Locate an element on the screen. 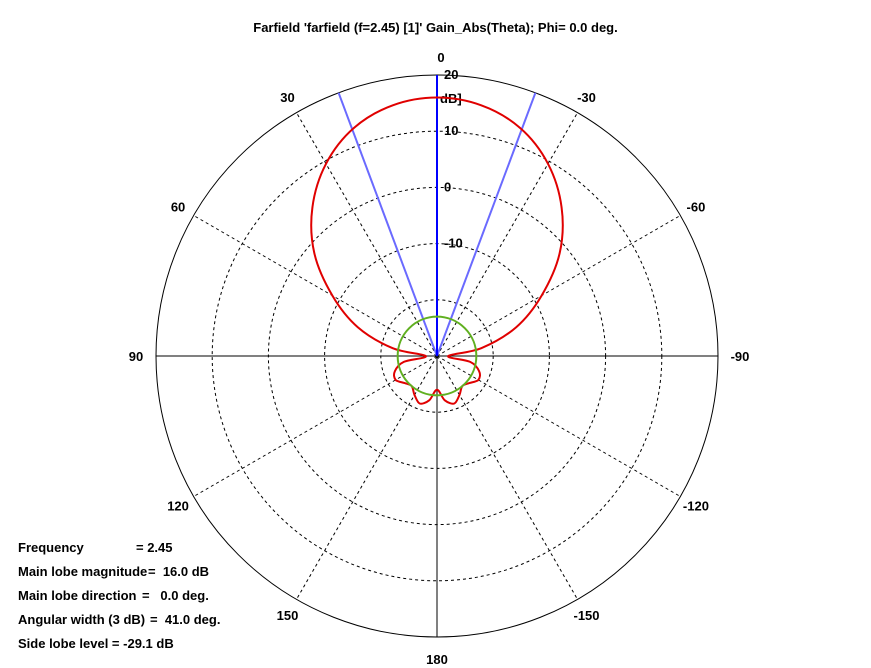 This screenshot has height=668, width=871. angle-tick-label: -60 is located at coordinates (696, 207).